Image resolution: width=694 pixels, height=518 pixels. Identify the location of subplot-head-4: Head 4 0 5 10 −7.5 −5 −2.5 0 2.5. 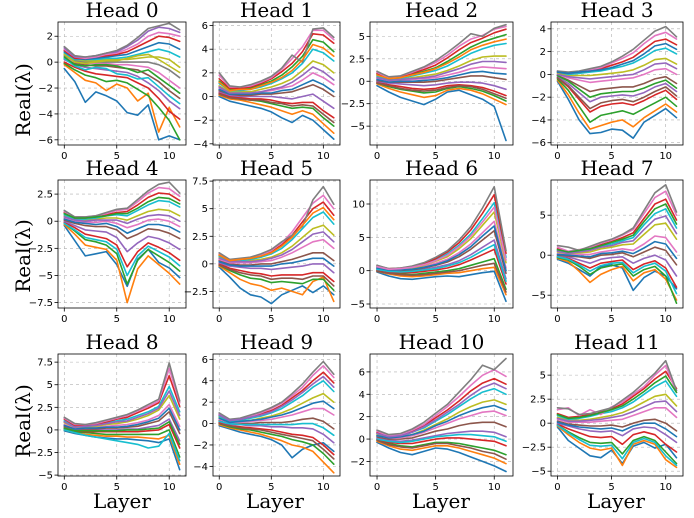
(108, 240).